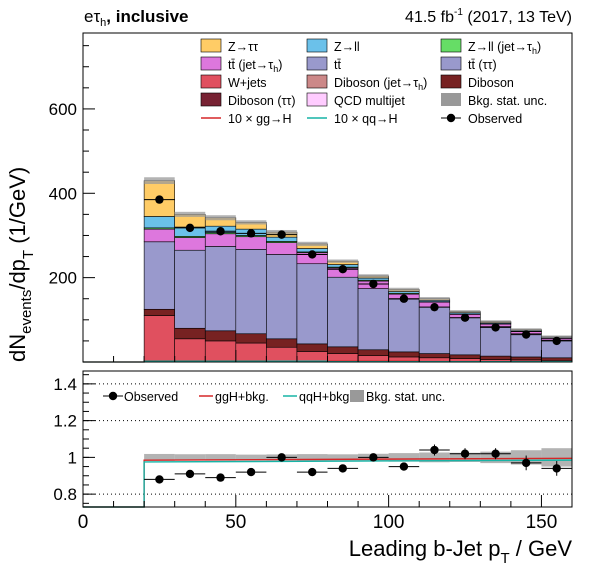 This screenshot has width=596, height=572. I want to click on ratio-observed, so click(358, 464).